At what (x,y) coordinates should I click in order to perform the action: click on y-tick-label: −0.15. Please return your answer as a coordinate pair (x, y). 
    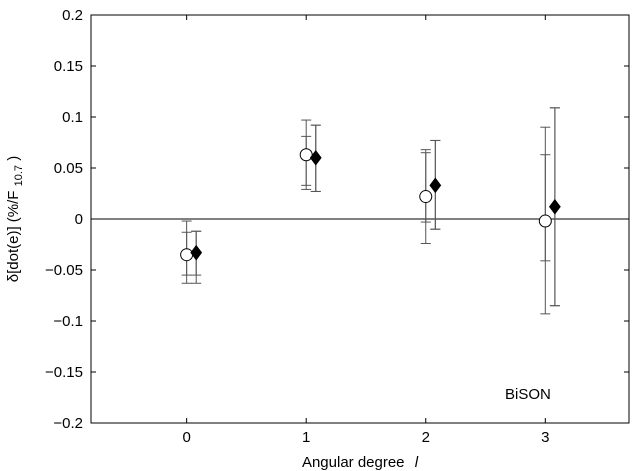
    Looking at the image, I should click on (64, 372).